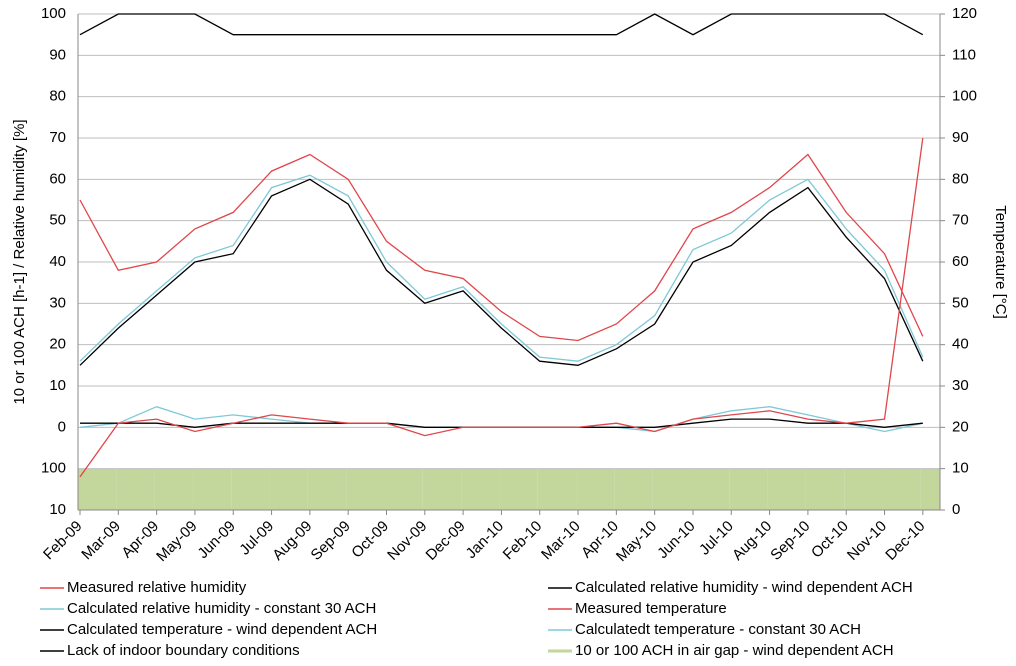 This screenshot has width=1016, height=666. I want to click on y-tick-label: 80, so click(57, 96).